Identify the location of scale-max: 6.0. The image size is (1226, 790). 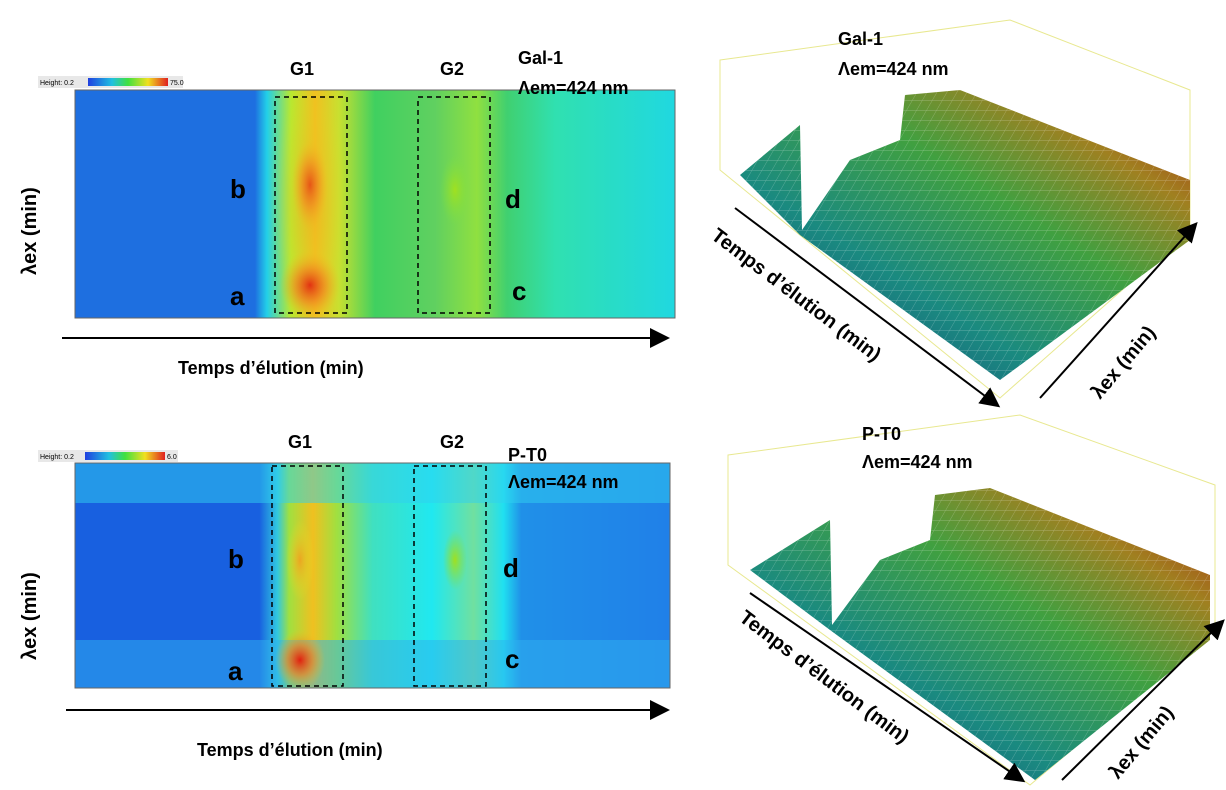
(172, 457).